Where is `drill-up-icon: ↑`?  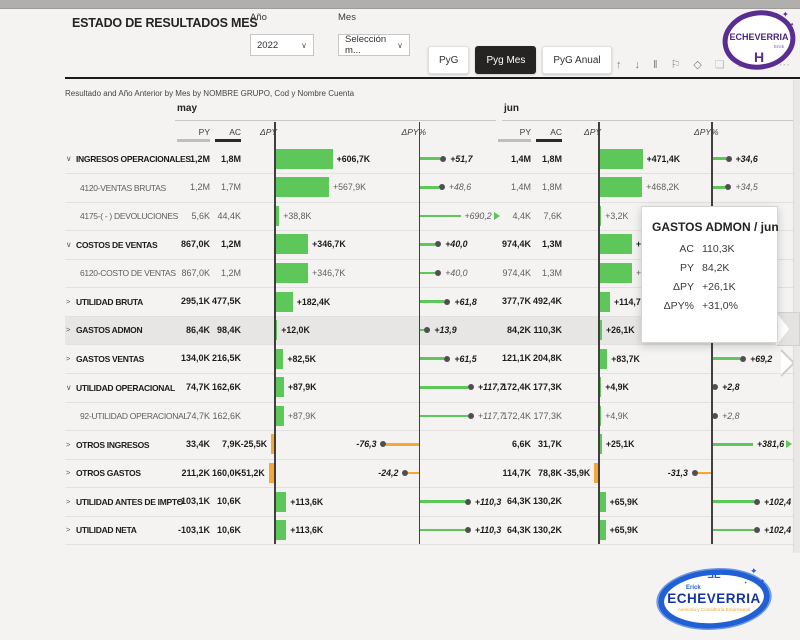
drill-up-icon: ↑ is located at coordinates (619, 64).